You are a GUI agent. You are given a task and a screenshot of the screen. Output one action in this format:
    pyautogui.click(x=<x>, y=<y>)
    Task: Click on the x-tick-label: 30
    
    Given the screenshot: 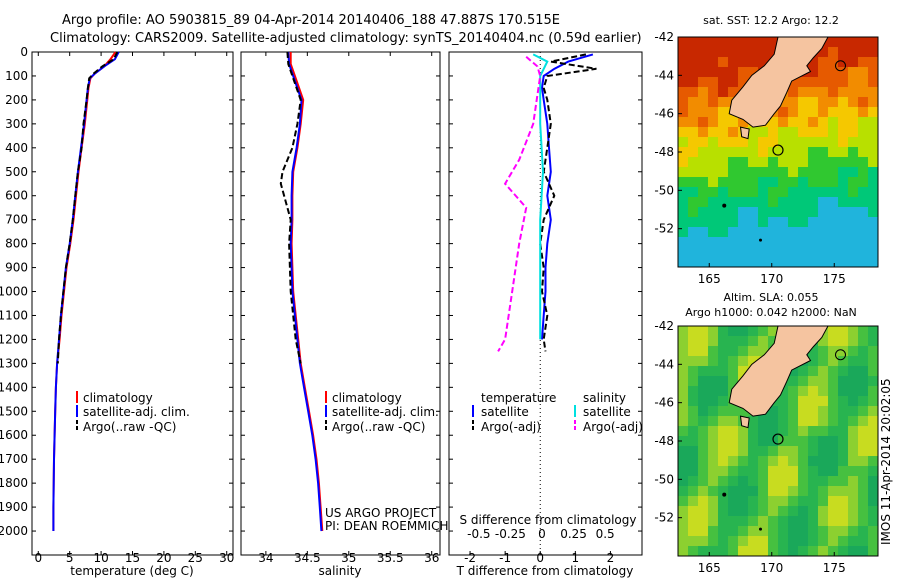 What is the action you would take?
    pyautogui.click(x=226, y=558)
    